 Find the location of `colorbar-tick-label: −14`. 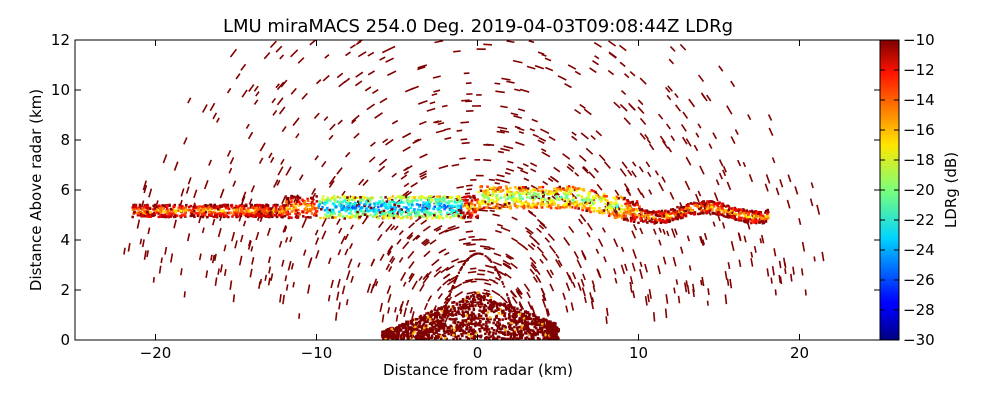

colorbar-tick-label: −14 is located at coordinates (919, 100).